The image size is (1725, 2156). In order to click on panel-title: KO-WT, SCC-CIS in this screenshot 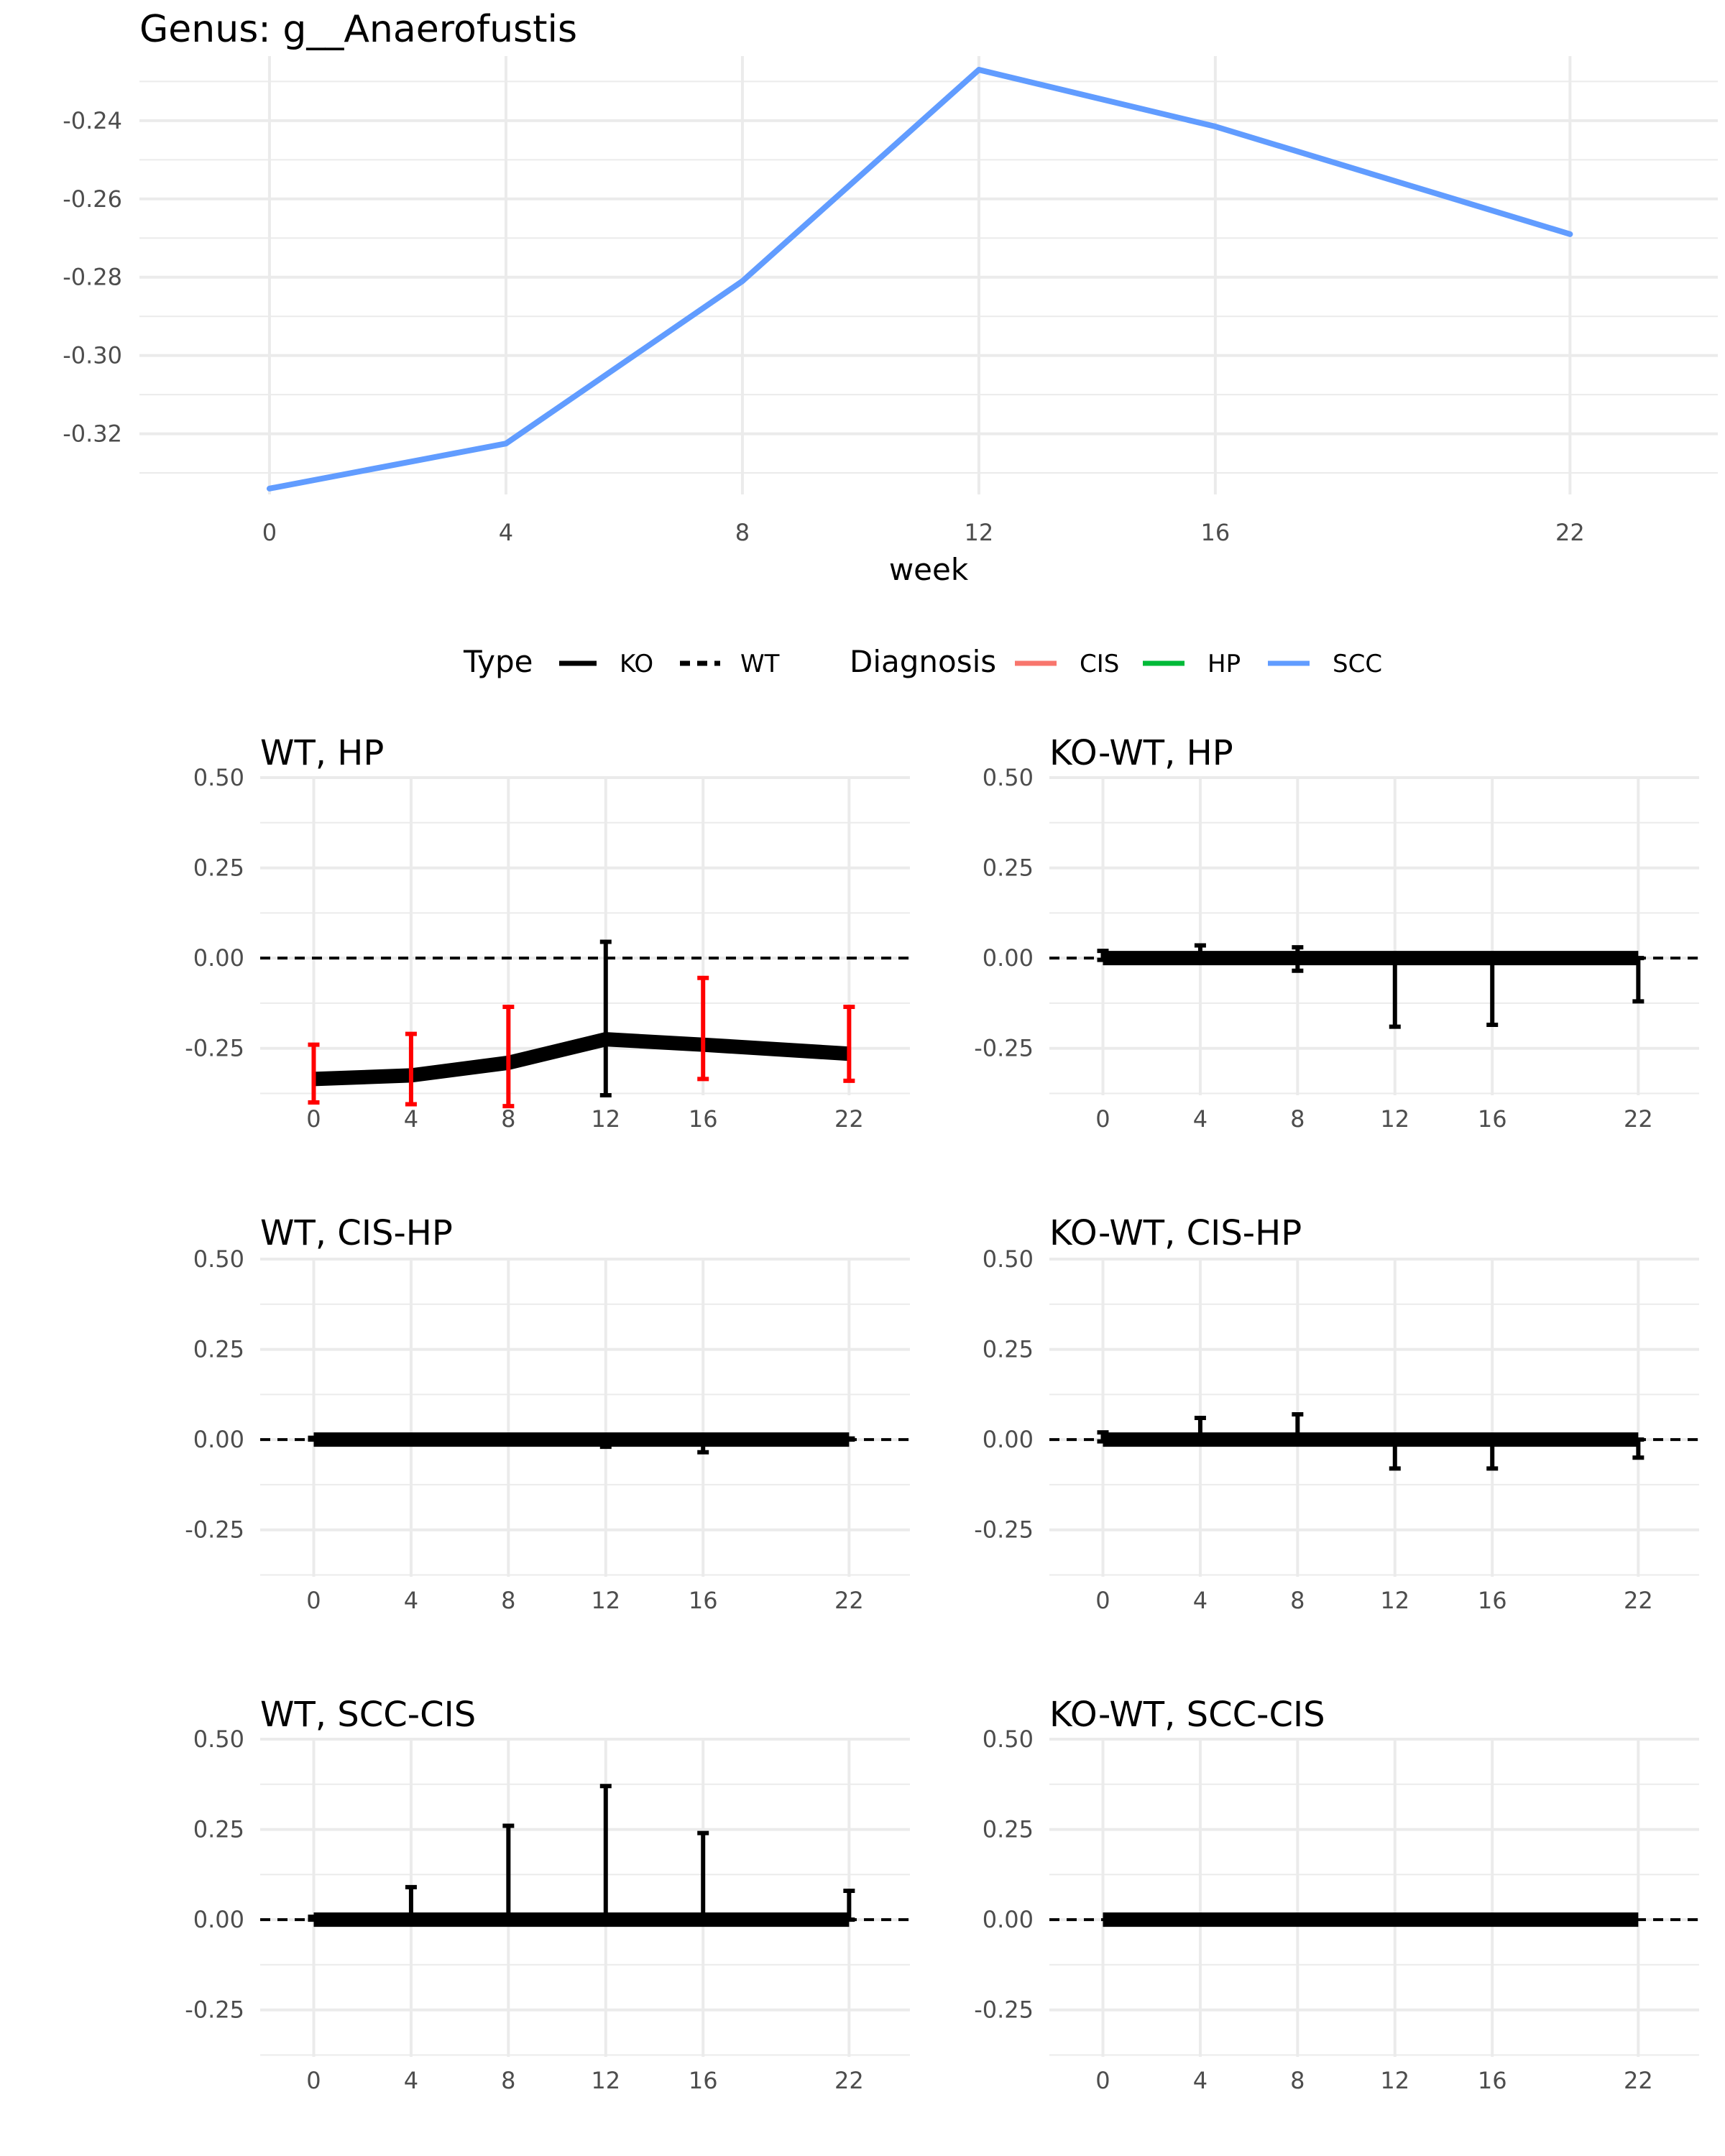, I will do `click(1187, 1715)`.